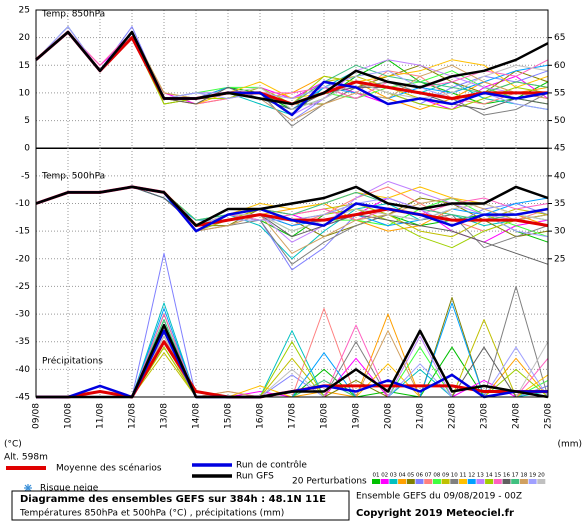 This screenshot has width=586, height=521. What do you see at coordinates (28, 488) in the screenshot?
I see `snow-icon` at bounding box center [28, 488].